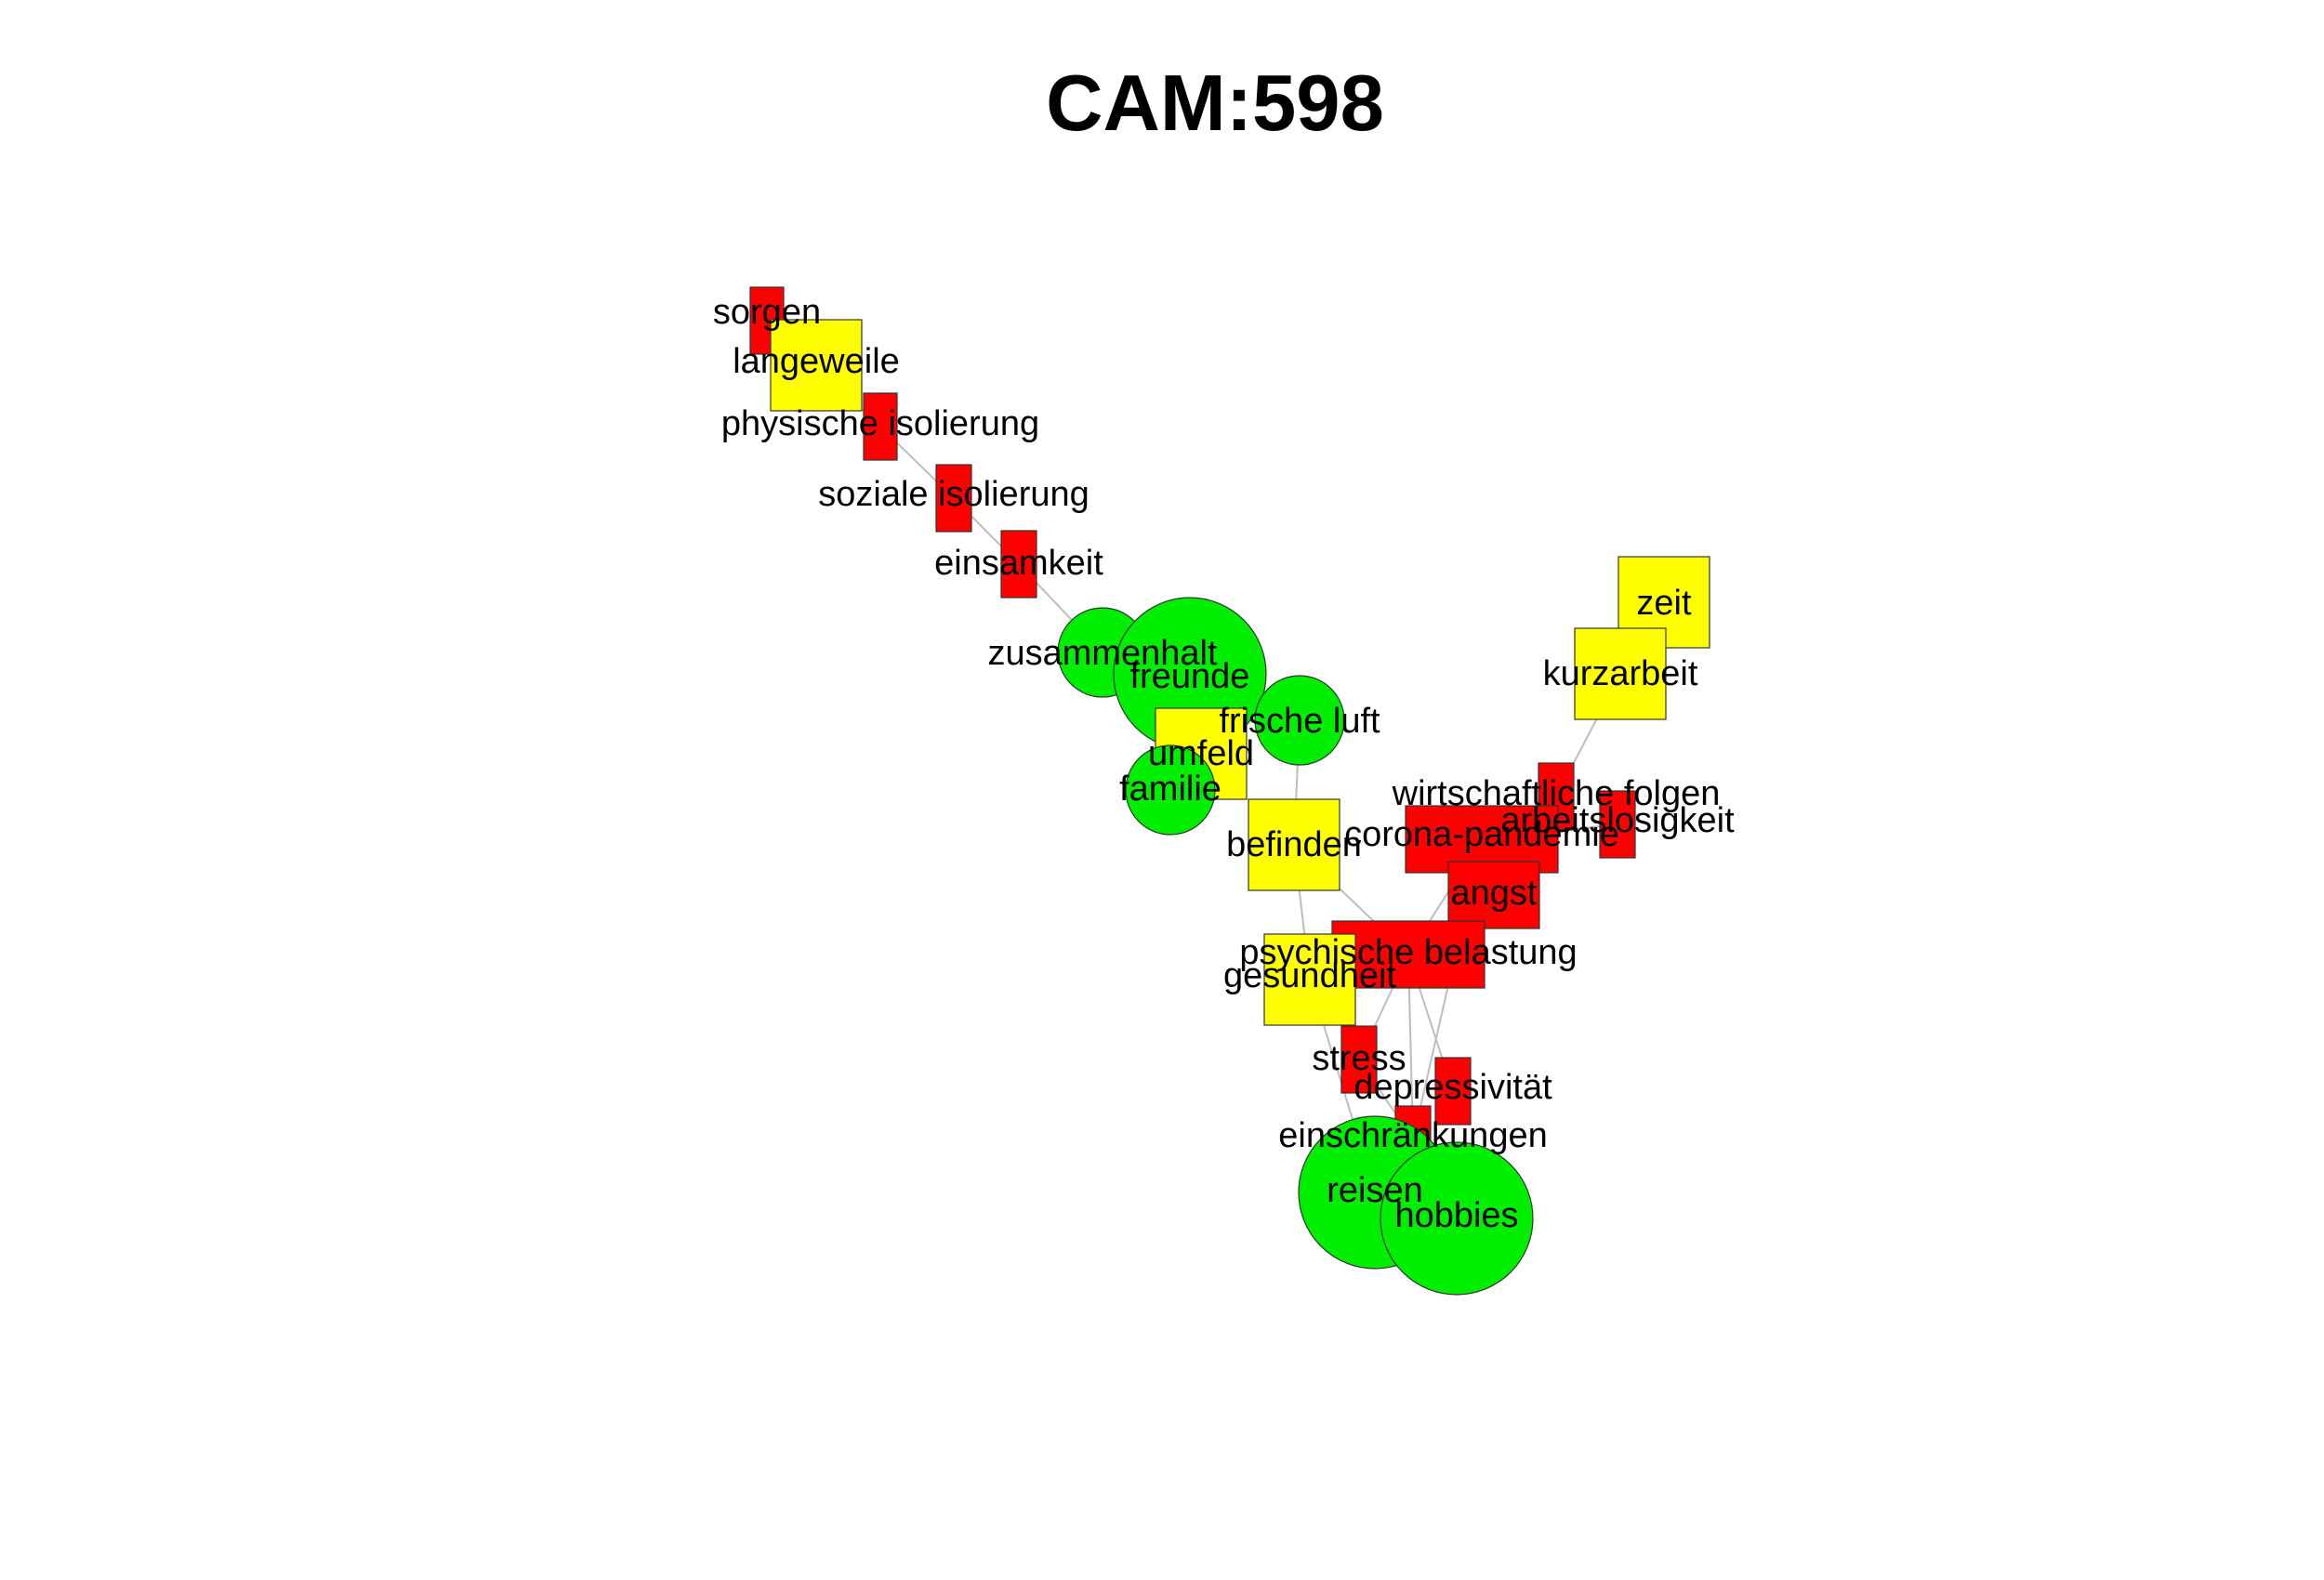 The height and width of the screenshot is (1580, 2324). Describe the element at coordinates (767, 312) in the screenshot. I see `label-sorgen: sorgen` at that location.